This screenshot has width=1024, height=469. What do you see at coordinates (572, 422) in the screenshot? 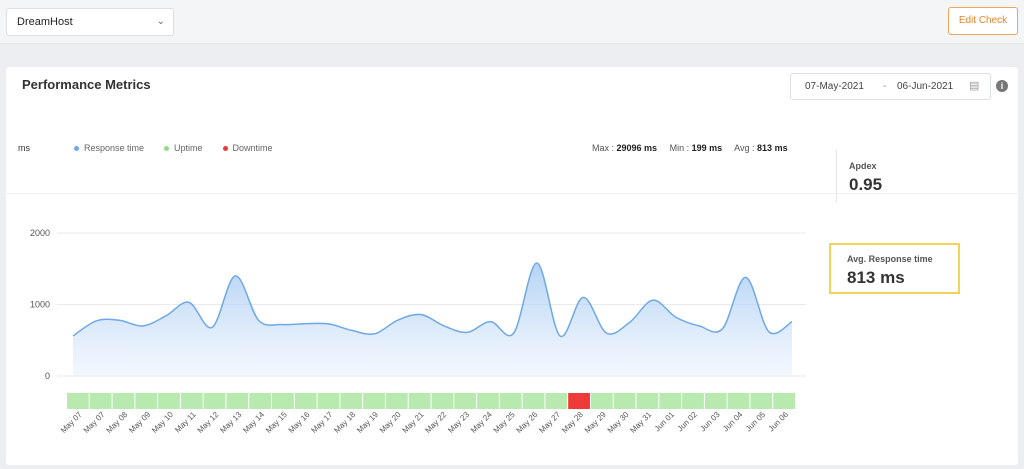
I see `x-tick-label: May 28` at bounding box center [572, 422].